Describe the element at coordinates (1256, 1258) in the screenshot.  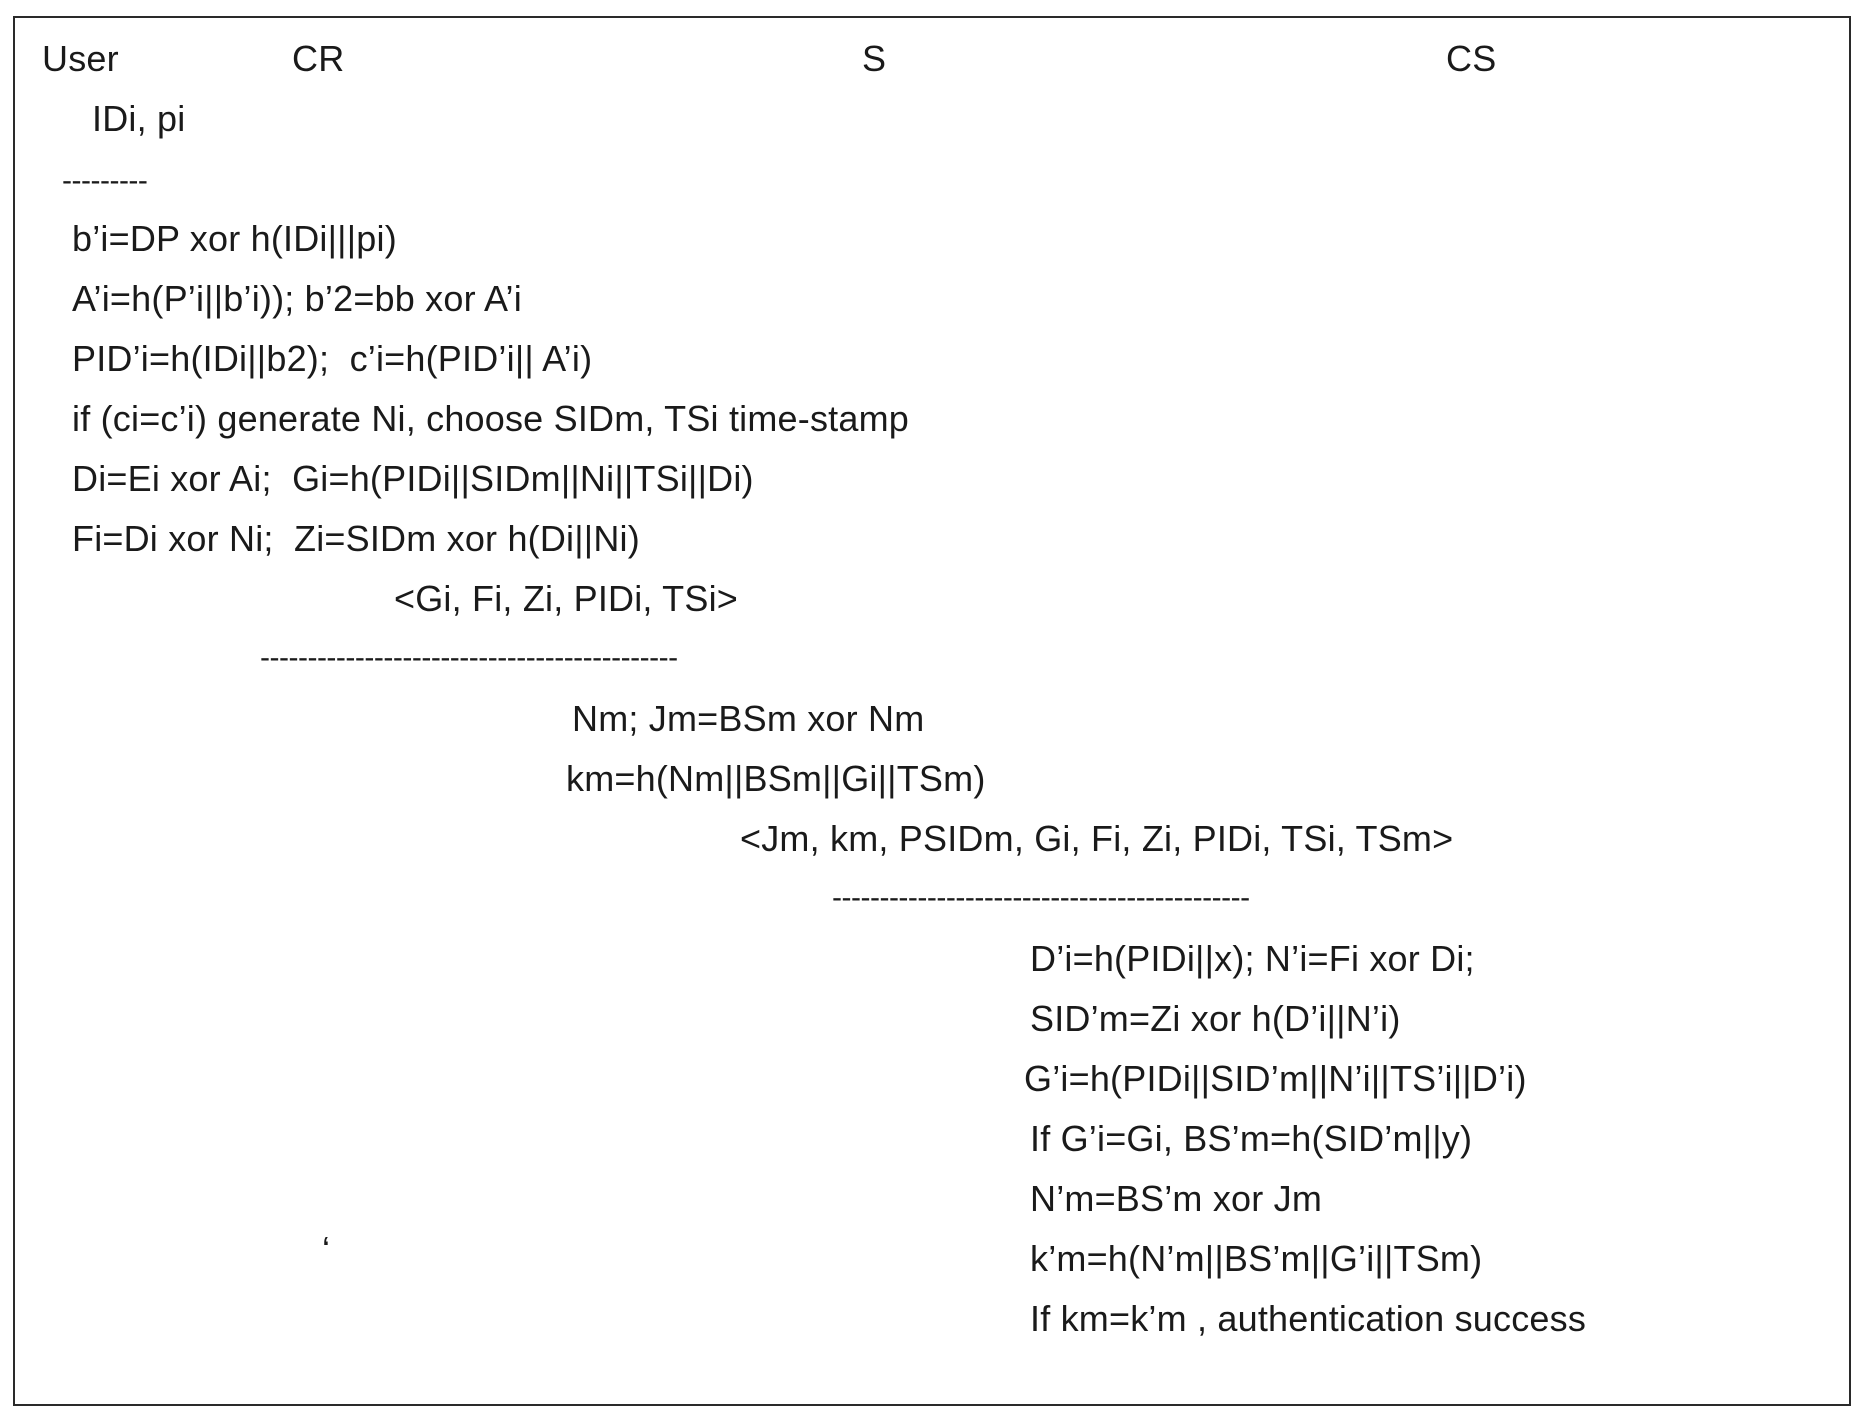
I see `cs-step: k’m=h(N’m||BS’m||G’i||TSm)` at that location.